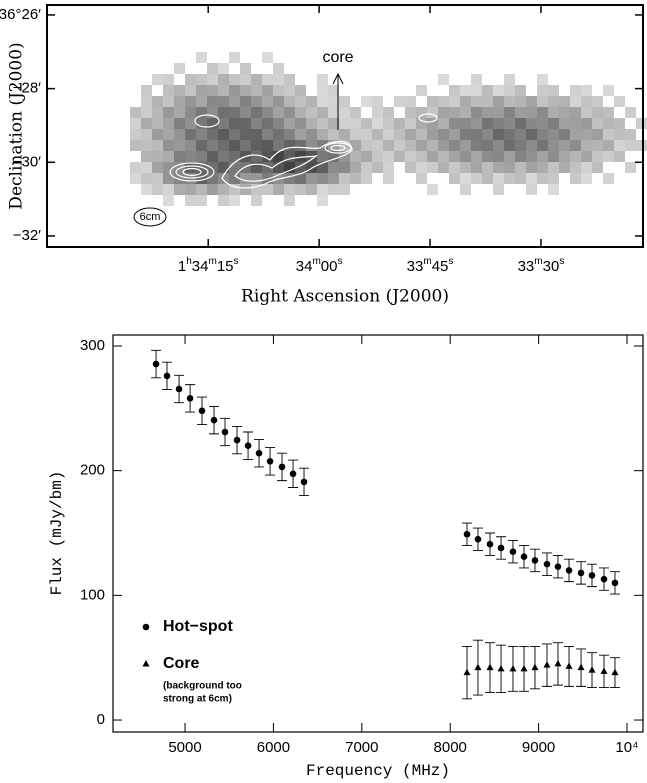 This screenshot has height=783, width=647. I want to click on y-axis-title: Flux (mJy/bm), so click(57, 533).